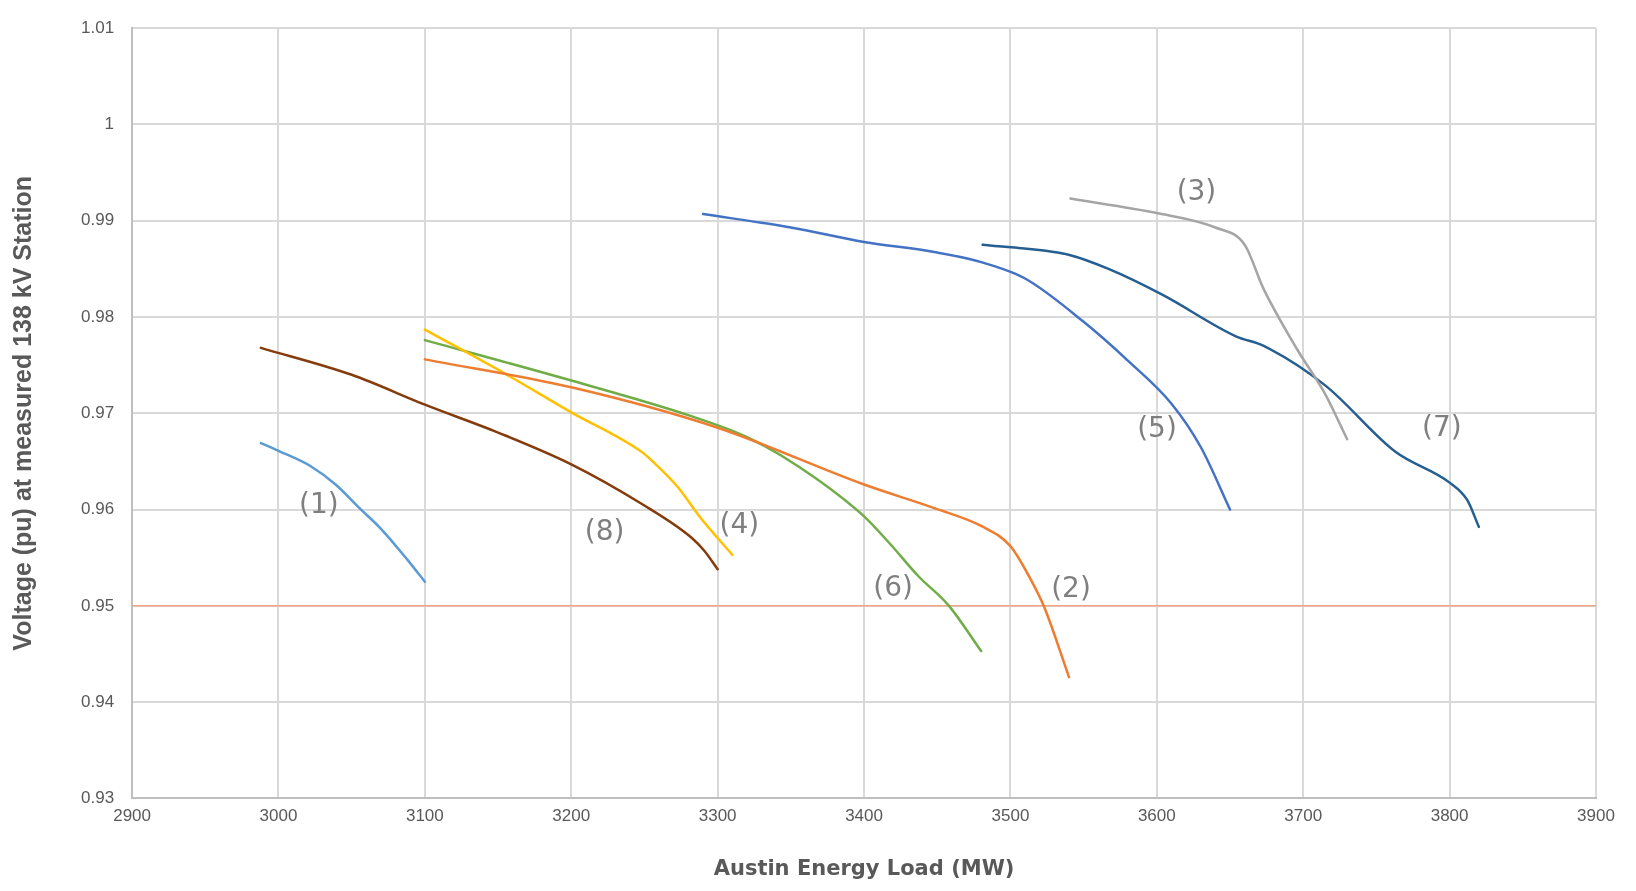 Image resolution: width=1636 pixels, height=891 pixels. What do you see at coordinates (1596, 816) in the screenshot?
I see `x-tick-label: 3900` at bounding box center [1596, 816].